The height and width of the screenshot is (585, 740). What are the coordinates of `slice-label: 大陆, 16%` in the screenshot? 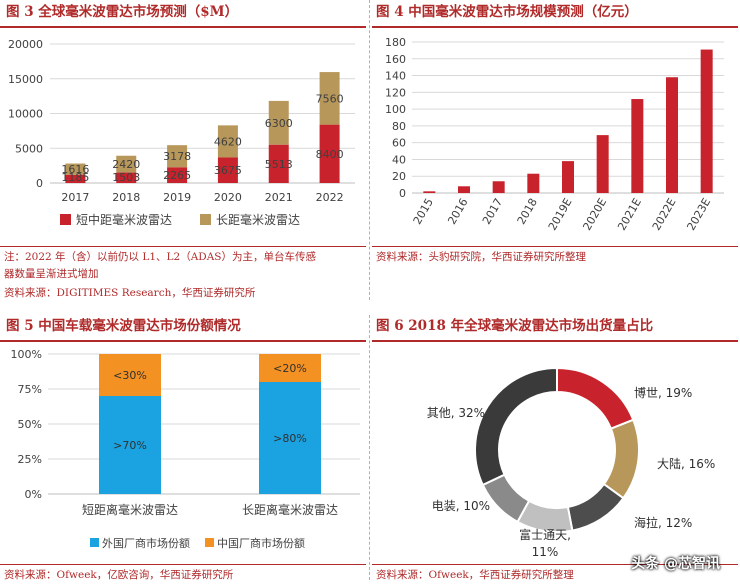 It's located at (686, 463).